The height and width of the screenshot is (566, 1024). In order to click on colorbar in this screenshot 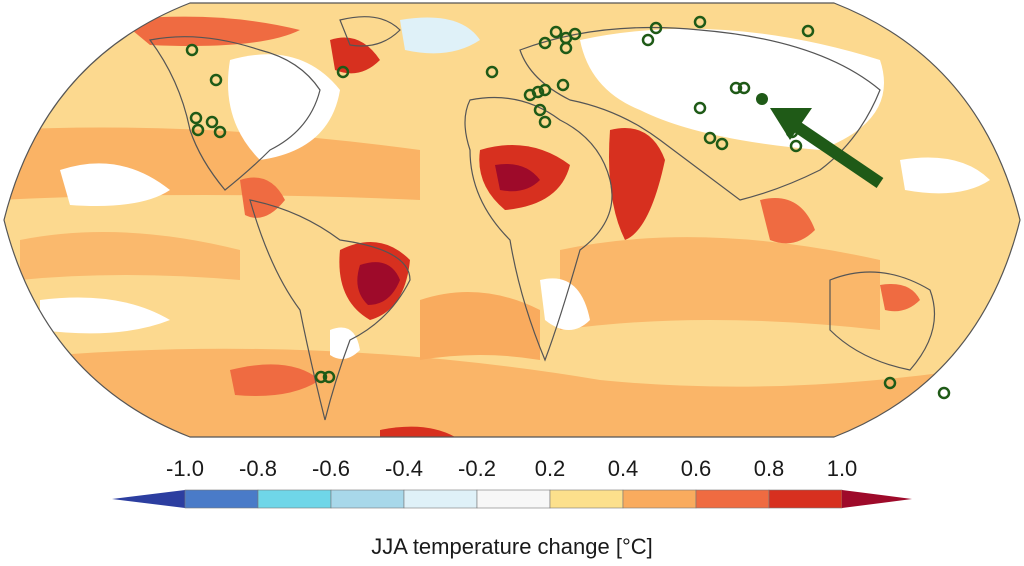, I will do `click(512, 499)`.